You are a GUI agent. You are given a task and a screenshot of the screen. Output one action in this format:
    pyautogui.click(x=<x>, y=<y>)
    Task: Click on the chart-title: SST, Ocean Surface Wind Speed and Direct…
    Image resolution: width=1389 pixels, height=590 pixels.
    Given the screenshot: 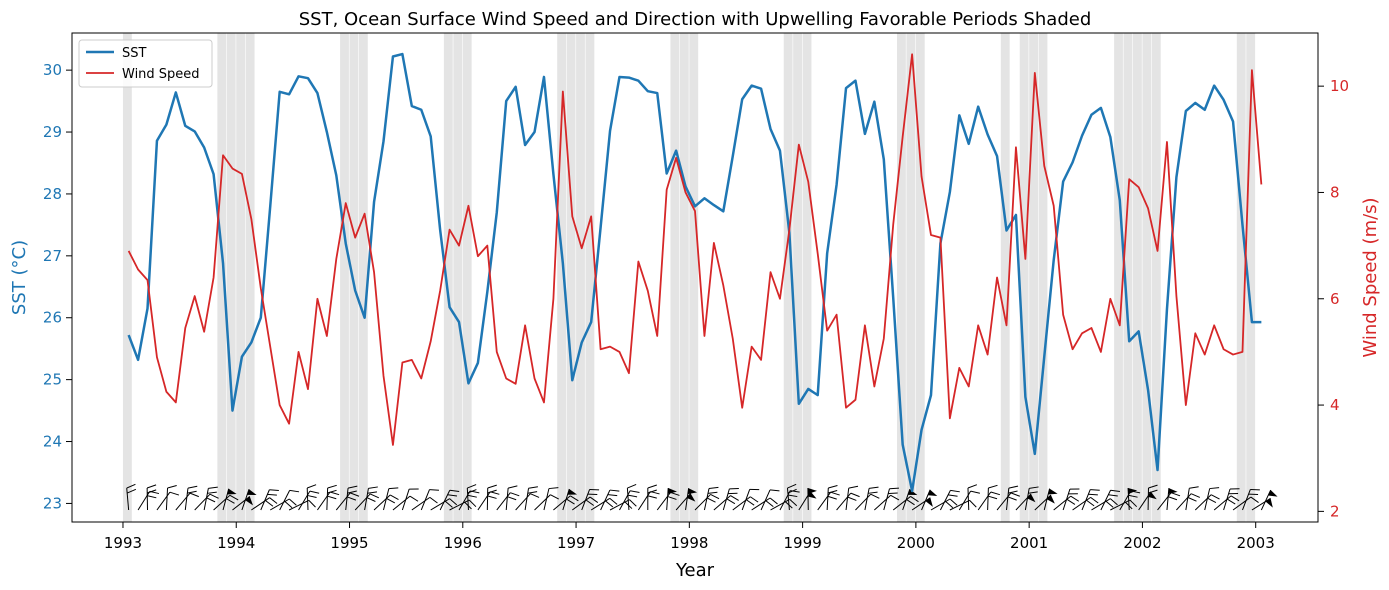 What is the action you would take?
    pyautogui.click(x=695, y=19)
    